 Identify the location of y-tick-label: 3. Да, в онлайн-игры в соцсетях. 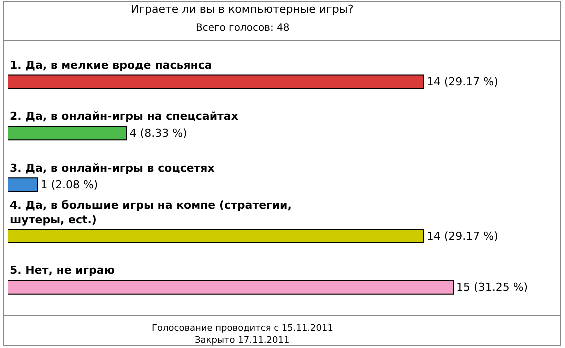
(112, 168).